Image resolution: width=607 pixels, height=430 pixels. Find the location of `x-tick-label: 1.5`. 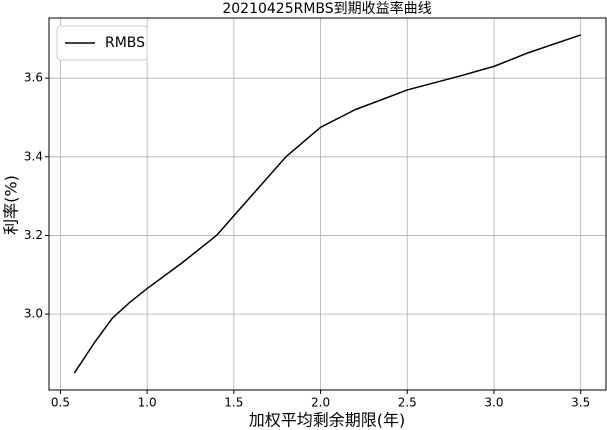

x-tick-label: 1.5 is located at coordinates (233, 403).